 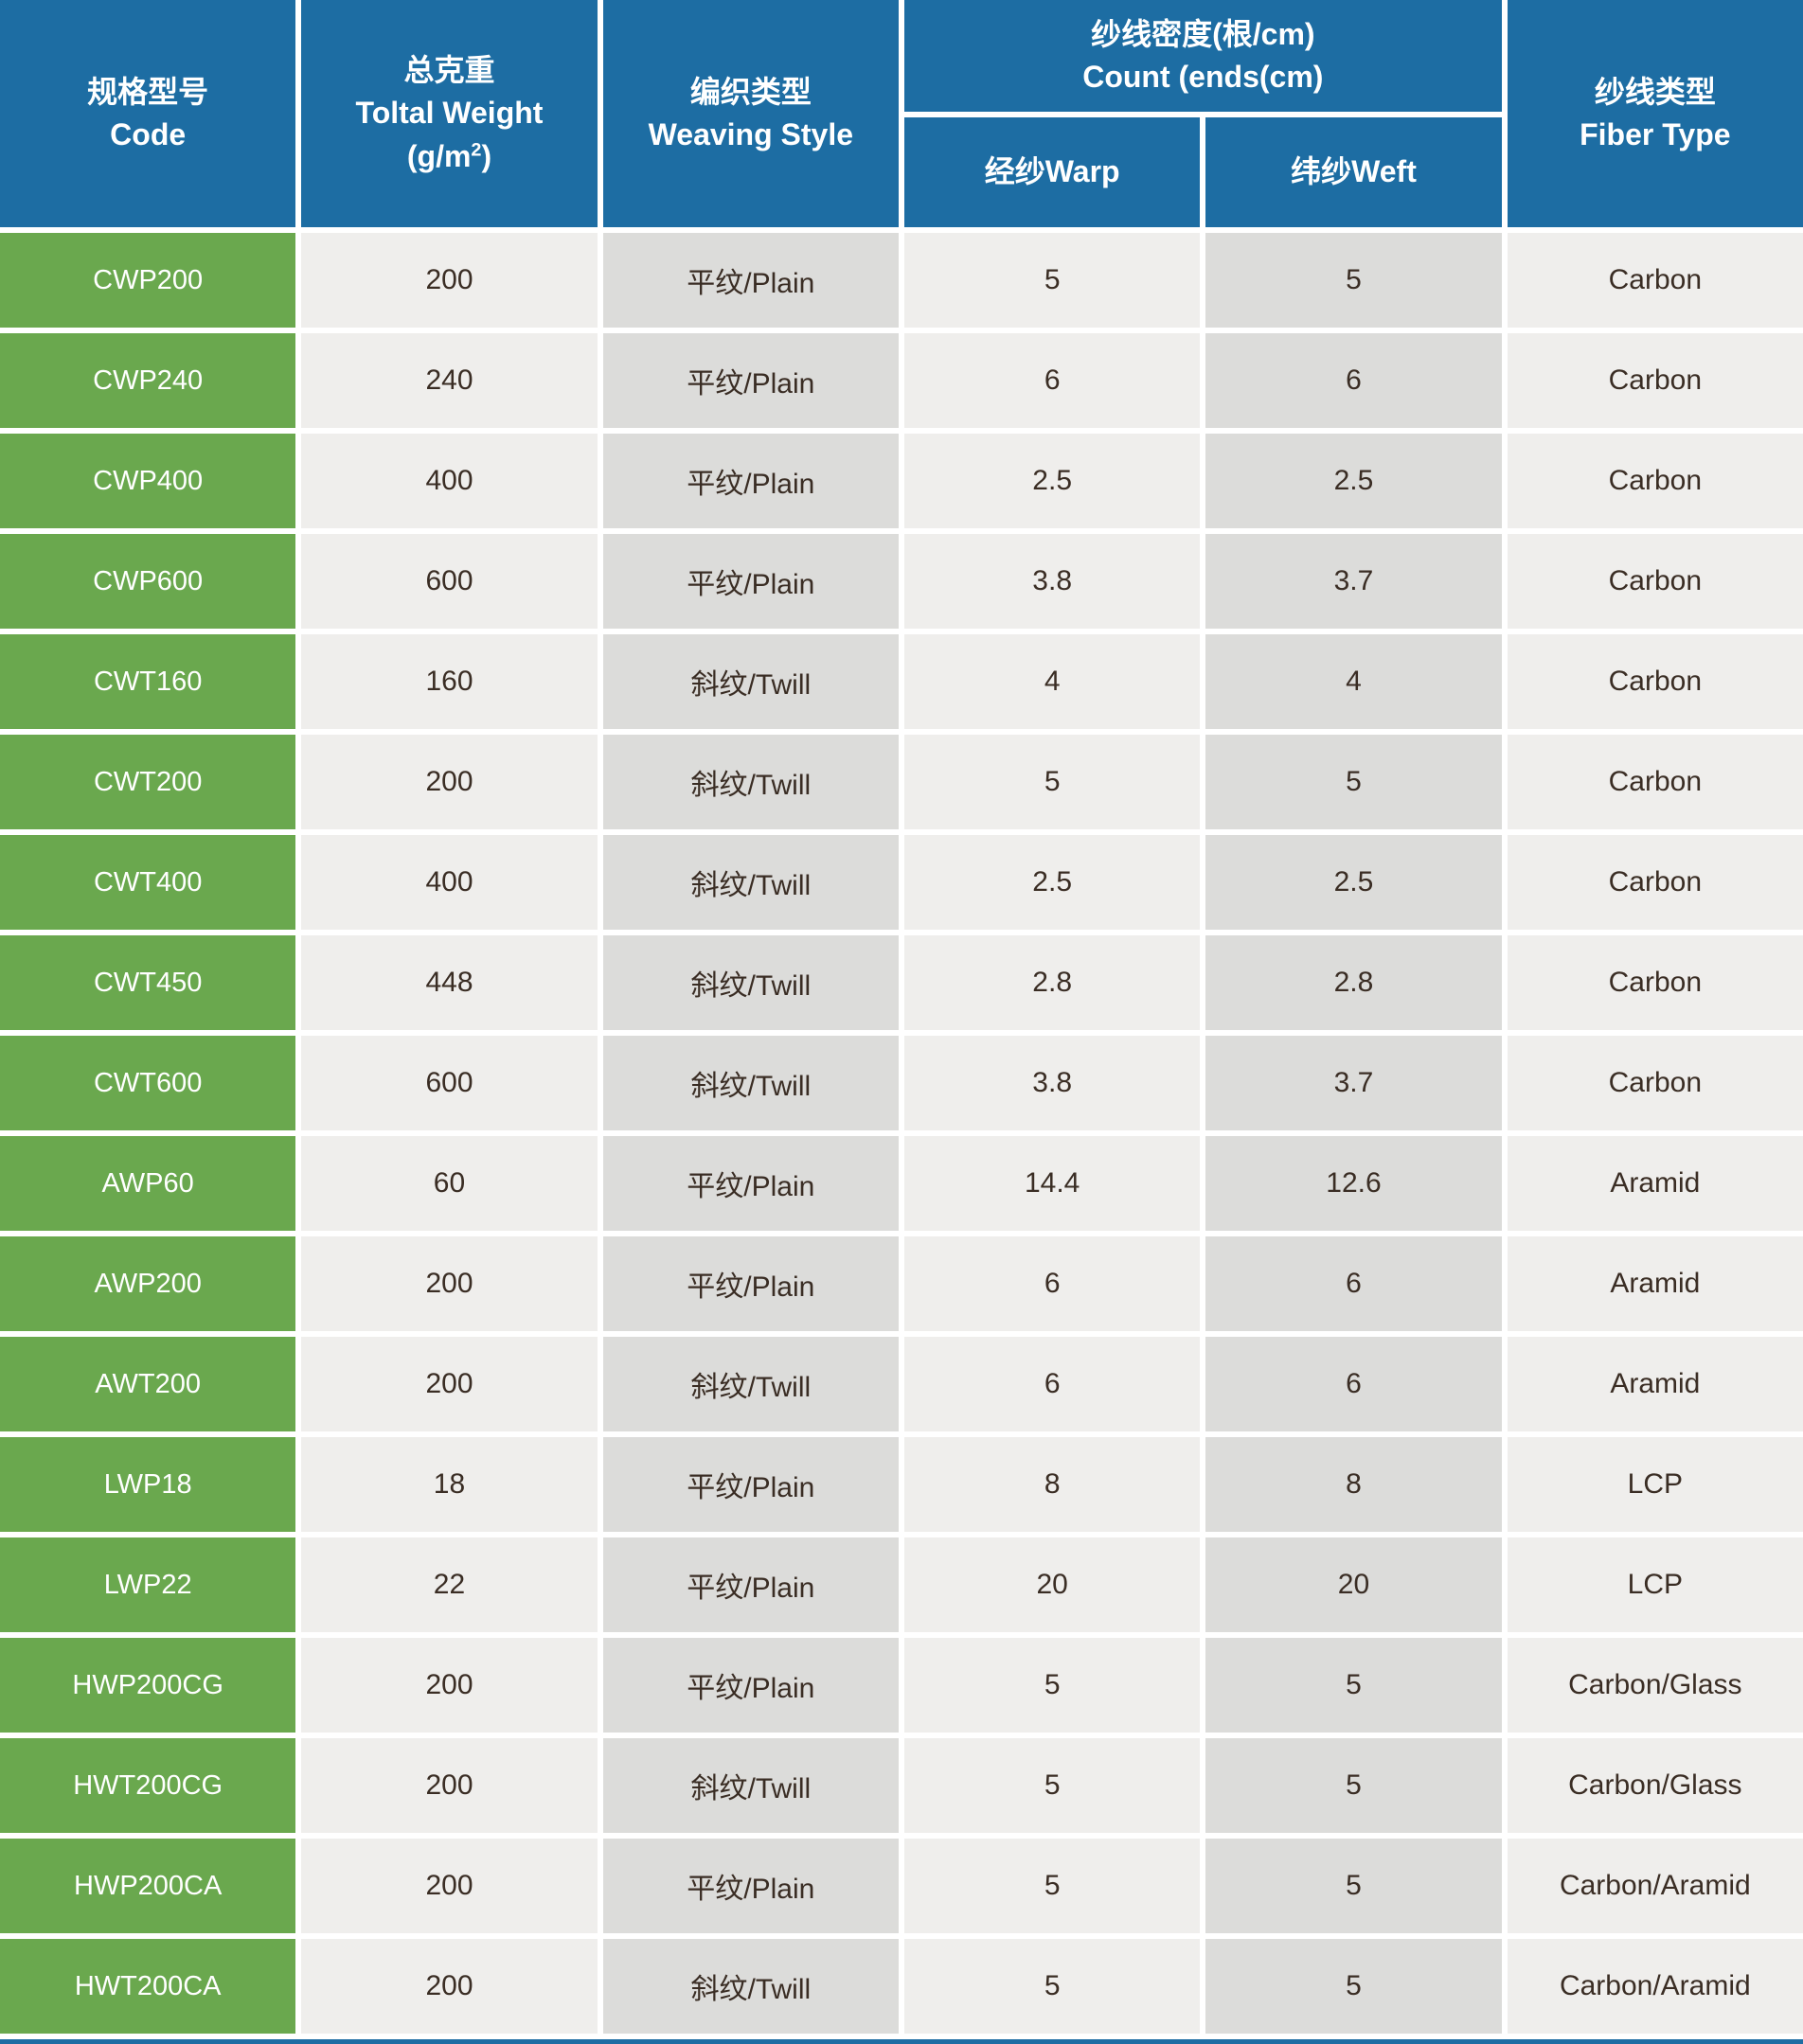 I want to click on header-total-weight: 总克重 Toltal Weight (g/m2), so click(x=449, y=113).